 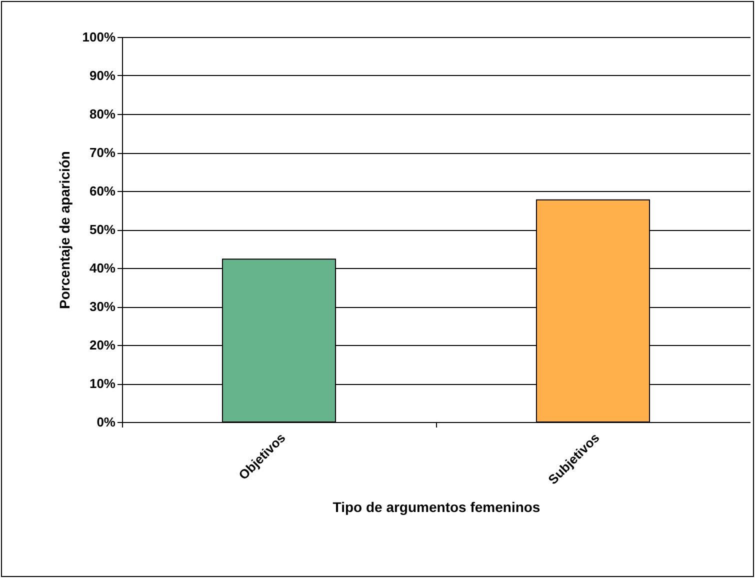 What do you see at coordinates (102, 306) in the screenshot?
I see `y-tick-label: 30%` at bounding box center [102, 306].